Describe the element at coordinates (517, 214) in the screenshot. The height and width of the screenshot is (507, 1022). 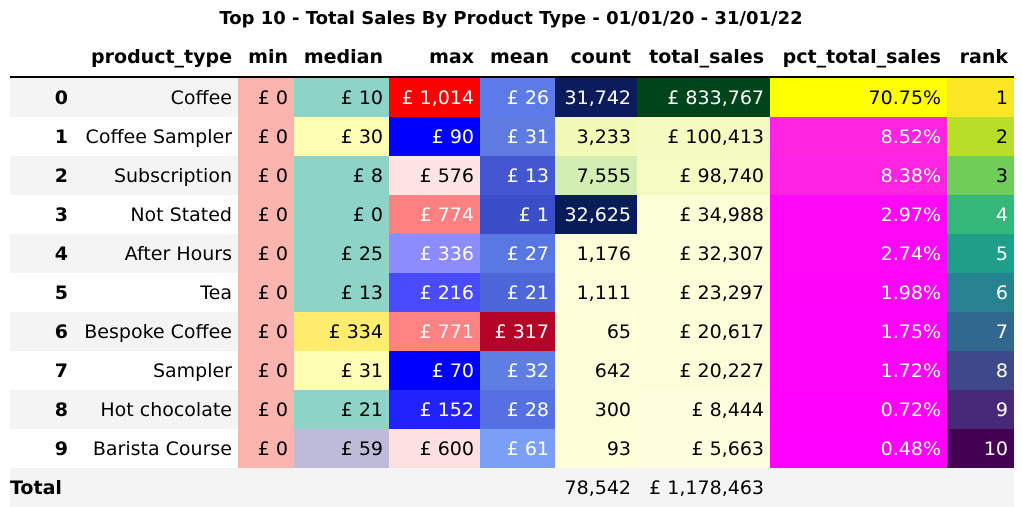
I see `cell-mean: £ 1` at that location.